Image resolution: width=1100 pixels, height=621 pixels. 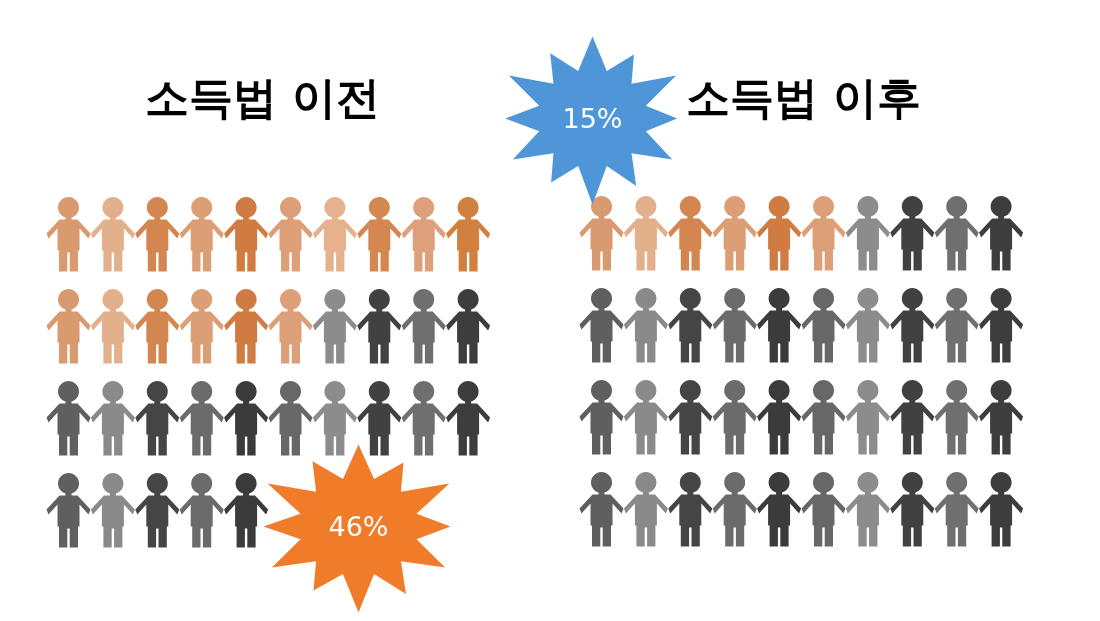 I want to click on category-label: 소득법 이후, so click(x=803, y=97).